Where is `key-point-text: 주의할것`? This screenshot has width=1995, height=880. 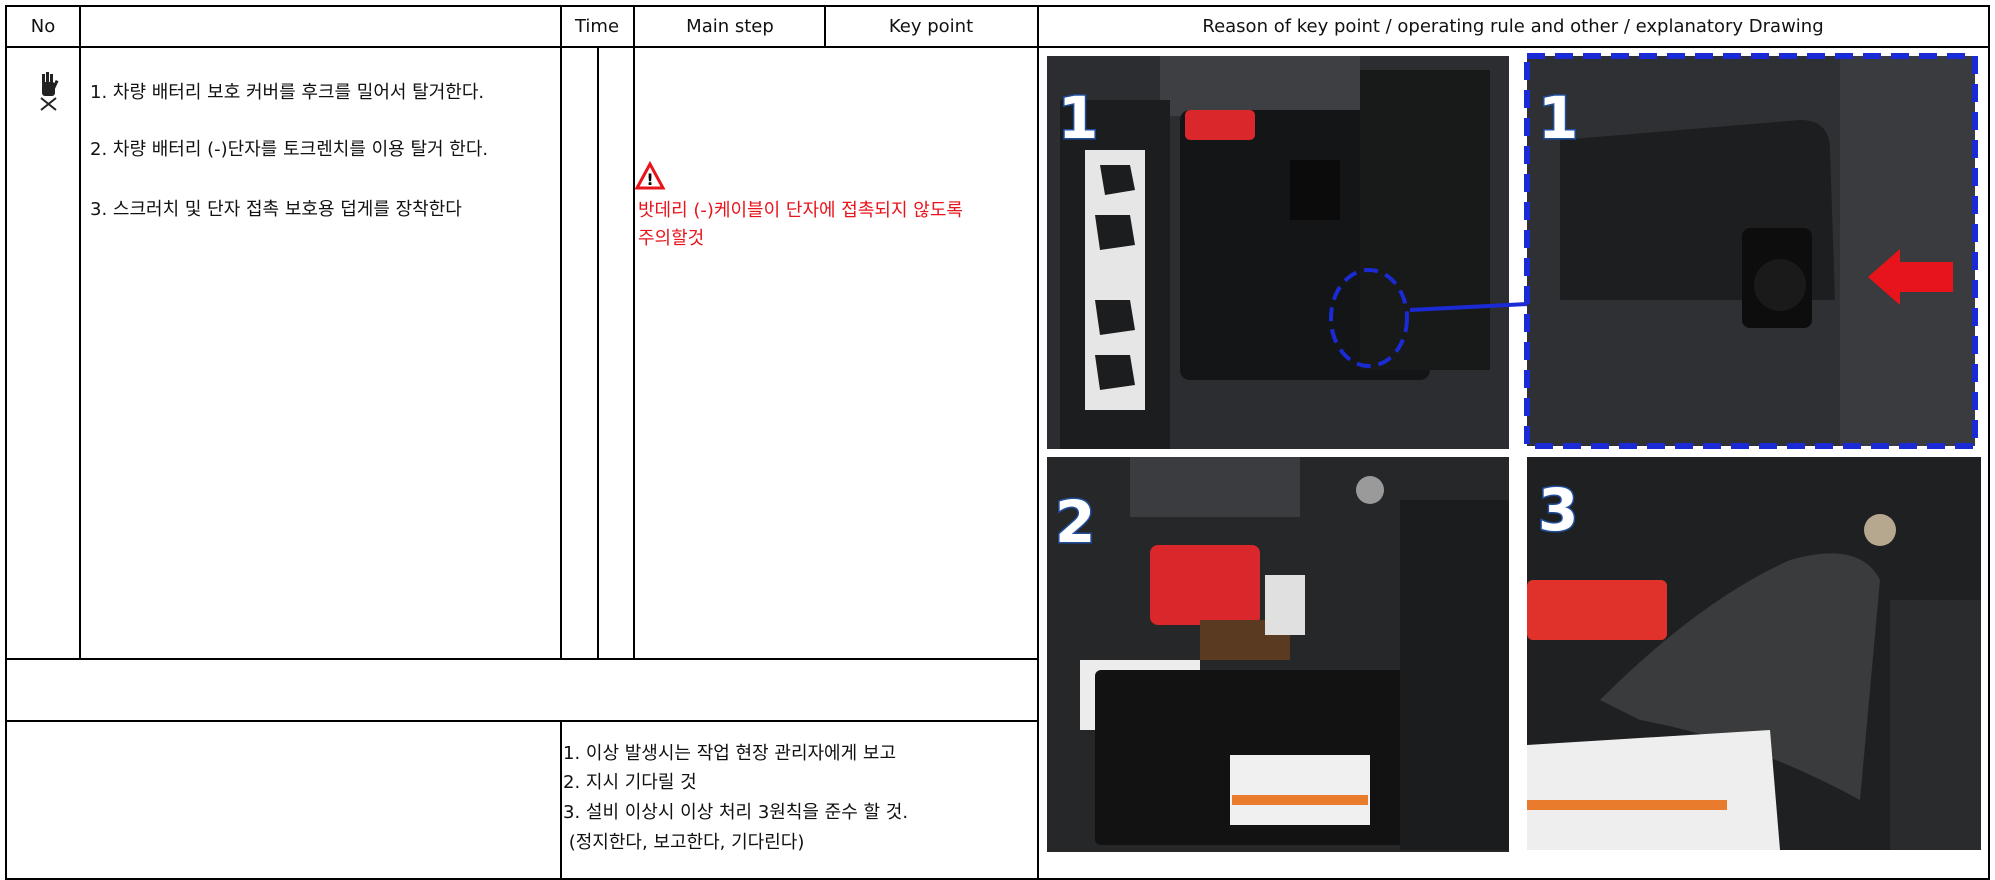 key-point-text: 주의할것 is located at coordinates (671, 238).